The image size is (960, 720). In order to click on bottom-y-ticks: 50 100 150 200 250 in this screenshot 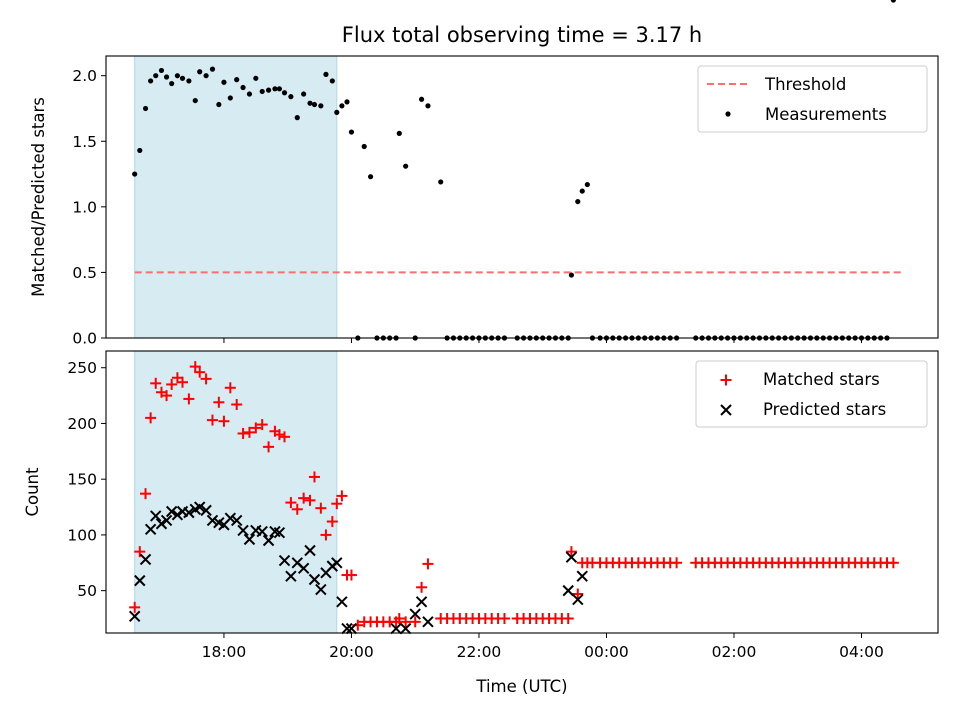, I will do `click(86, 479)`.